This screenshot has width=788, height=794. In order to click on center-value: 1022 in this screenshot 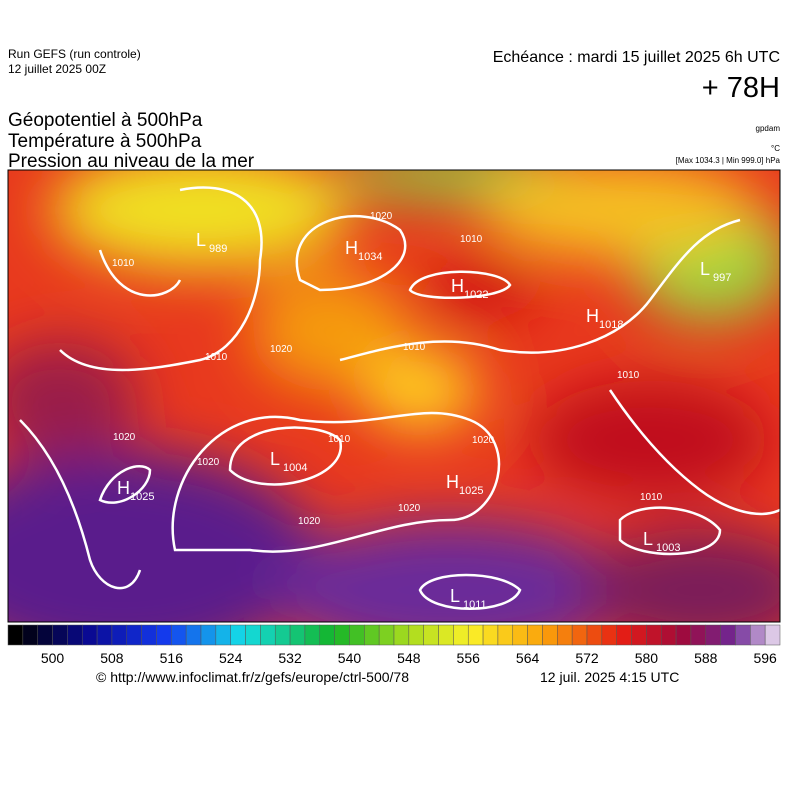, I will do `click(476, 295)`.